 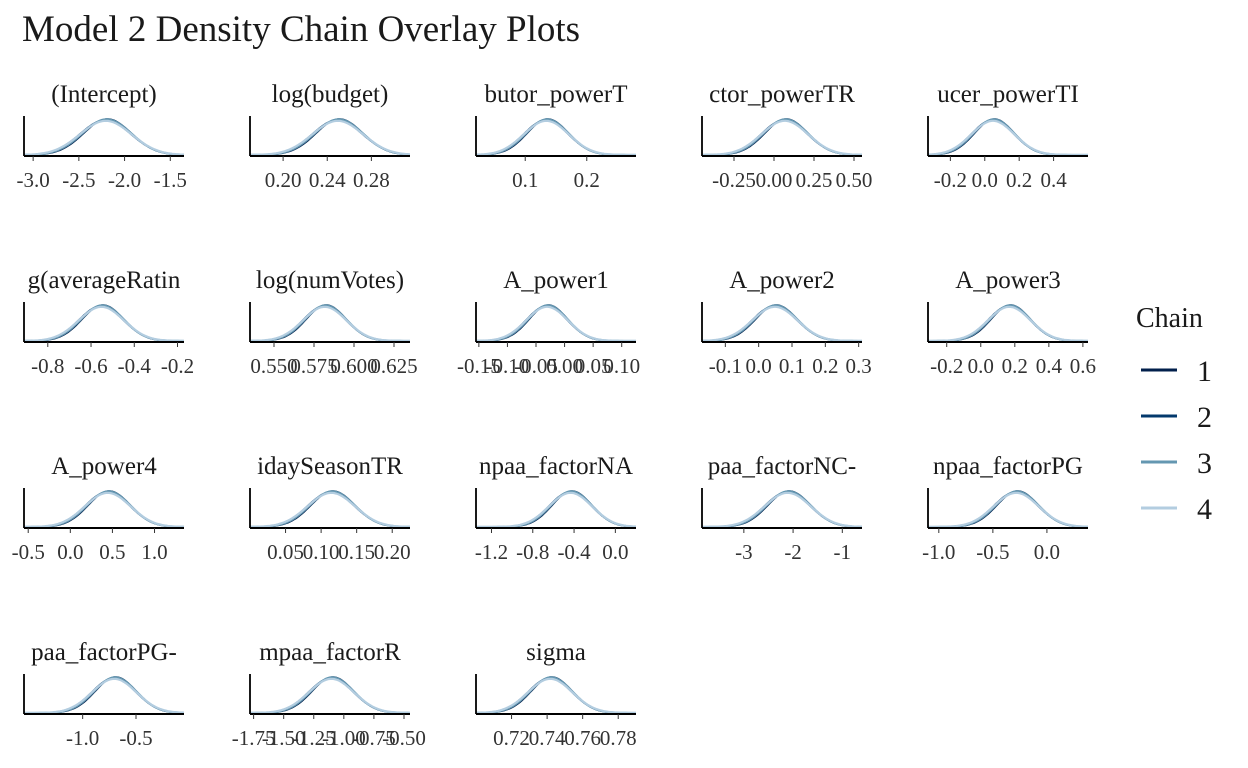 I want to click on legend-item-chain-4: 4, so click(x=1176, y=509).